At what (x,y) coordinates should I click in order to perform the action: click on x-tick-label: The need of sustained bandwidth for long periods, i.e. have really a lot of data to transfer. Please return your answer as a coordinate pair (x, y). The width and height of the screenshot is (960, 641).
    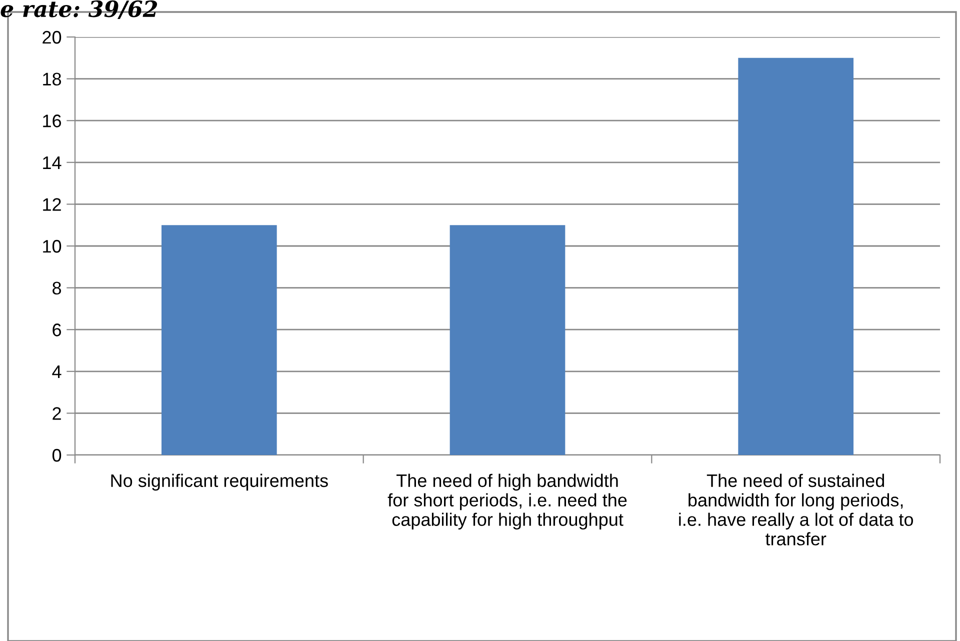
    Looking at the image, I should click on (796, 510).